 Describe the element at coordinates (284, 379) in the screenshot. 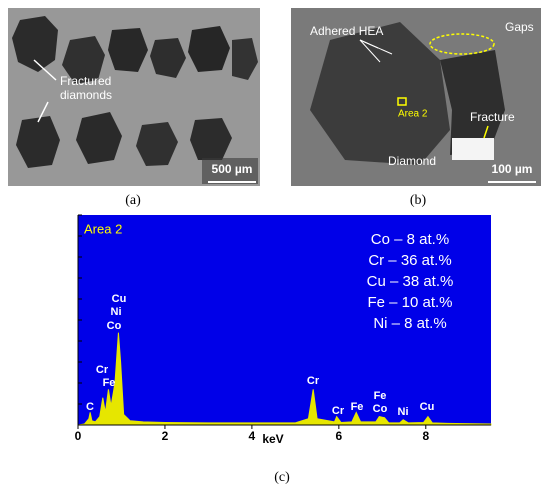

I see `spectrum-area` at that location.